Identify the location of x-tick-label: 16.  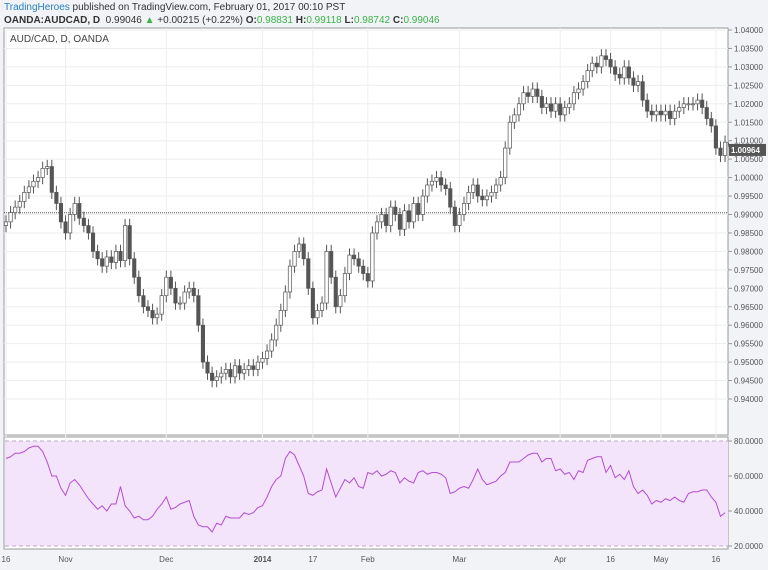
(715, 559).